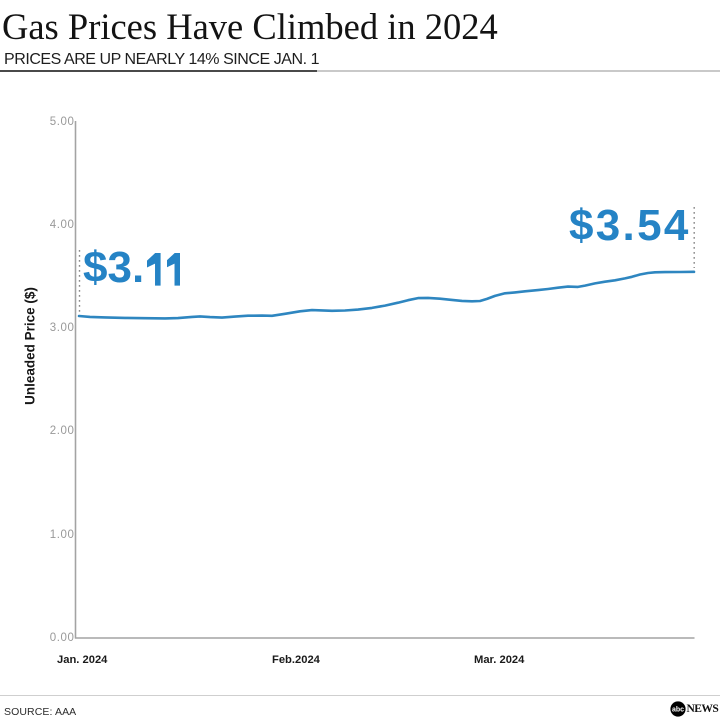  I want to click on svg-text: abc, so click(677, 710).